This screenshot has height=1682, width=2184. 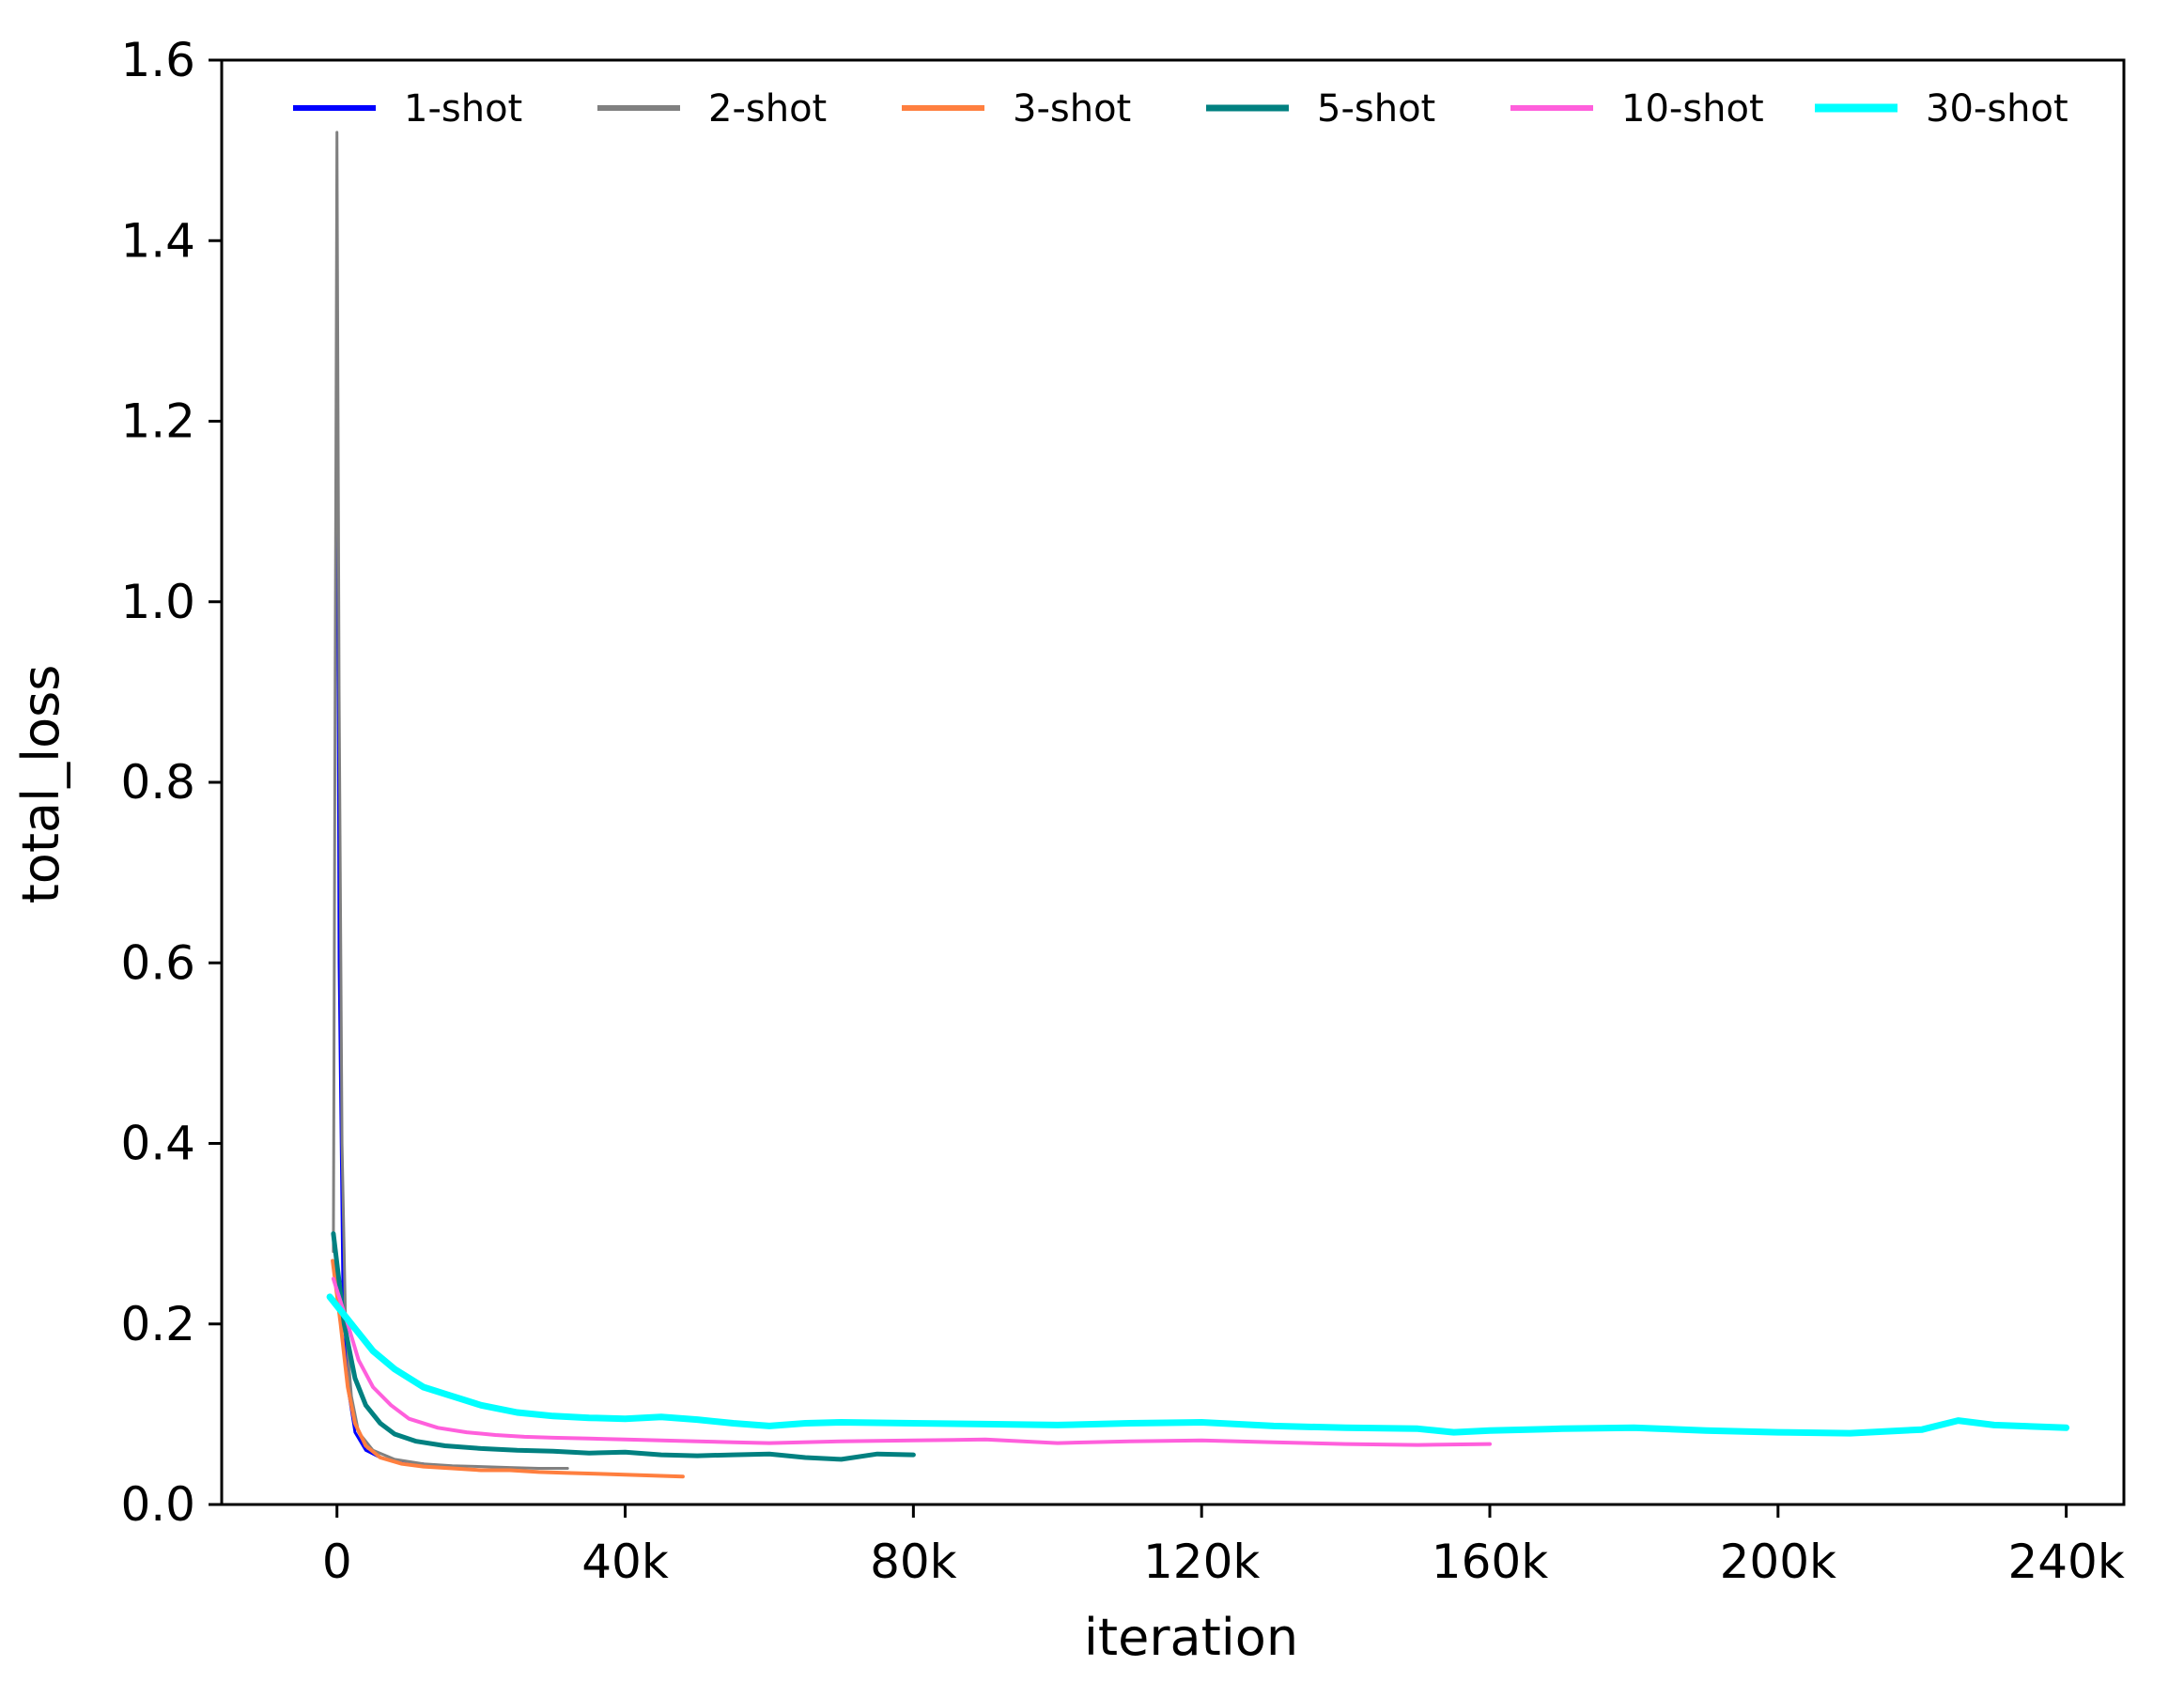 What do you see at coordinates (1692, 109) in the screenshot?
I see `legend-label-10-shot: 10-shot` at bounding box center [1692, 109].